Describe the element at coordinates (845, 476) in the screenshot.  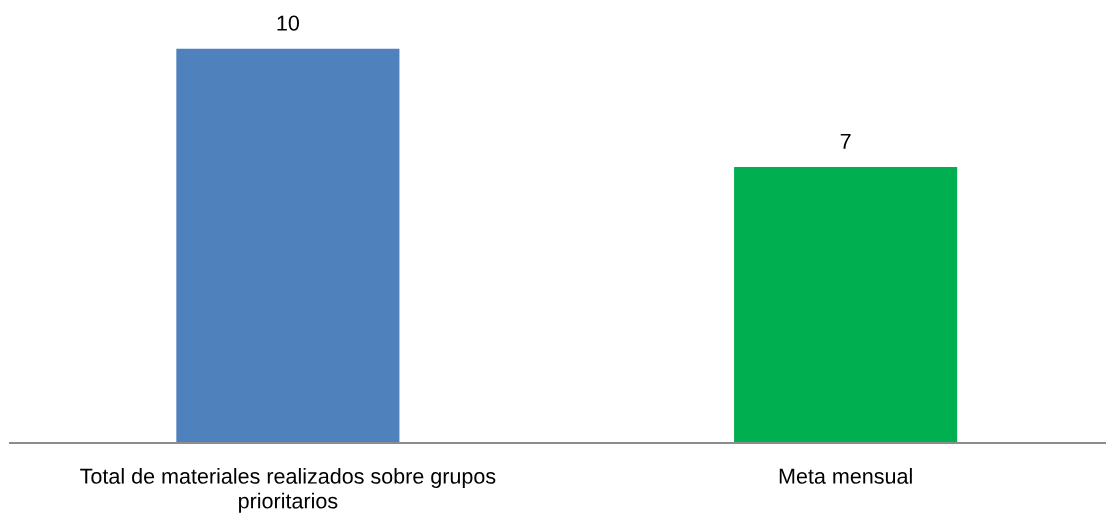
I see `x-tick-label: Meta mensual` at that location.